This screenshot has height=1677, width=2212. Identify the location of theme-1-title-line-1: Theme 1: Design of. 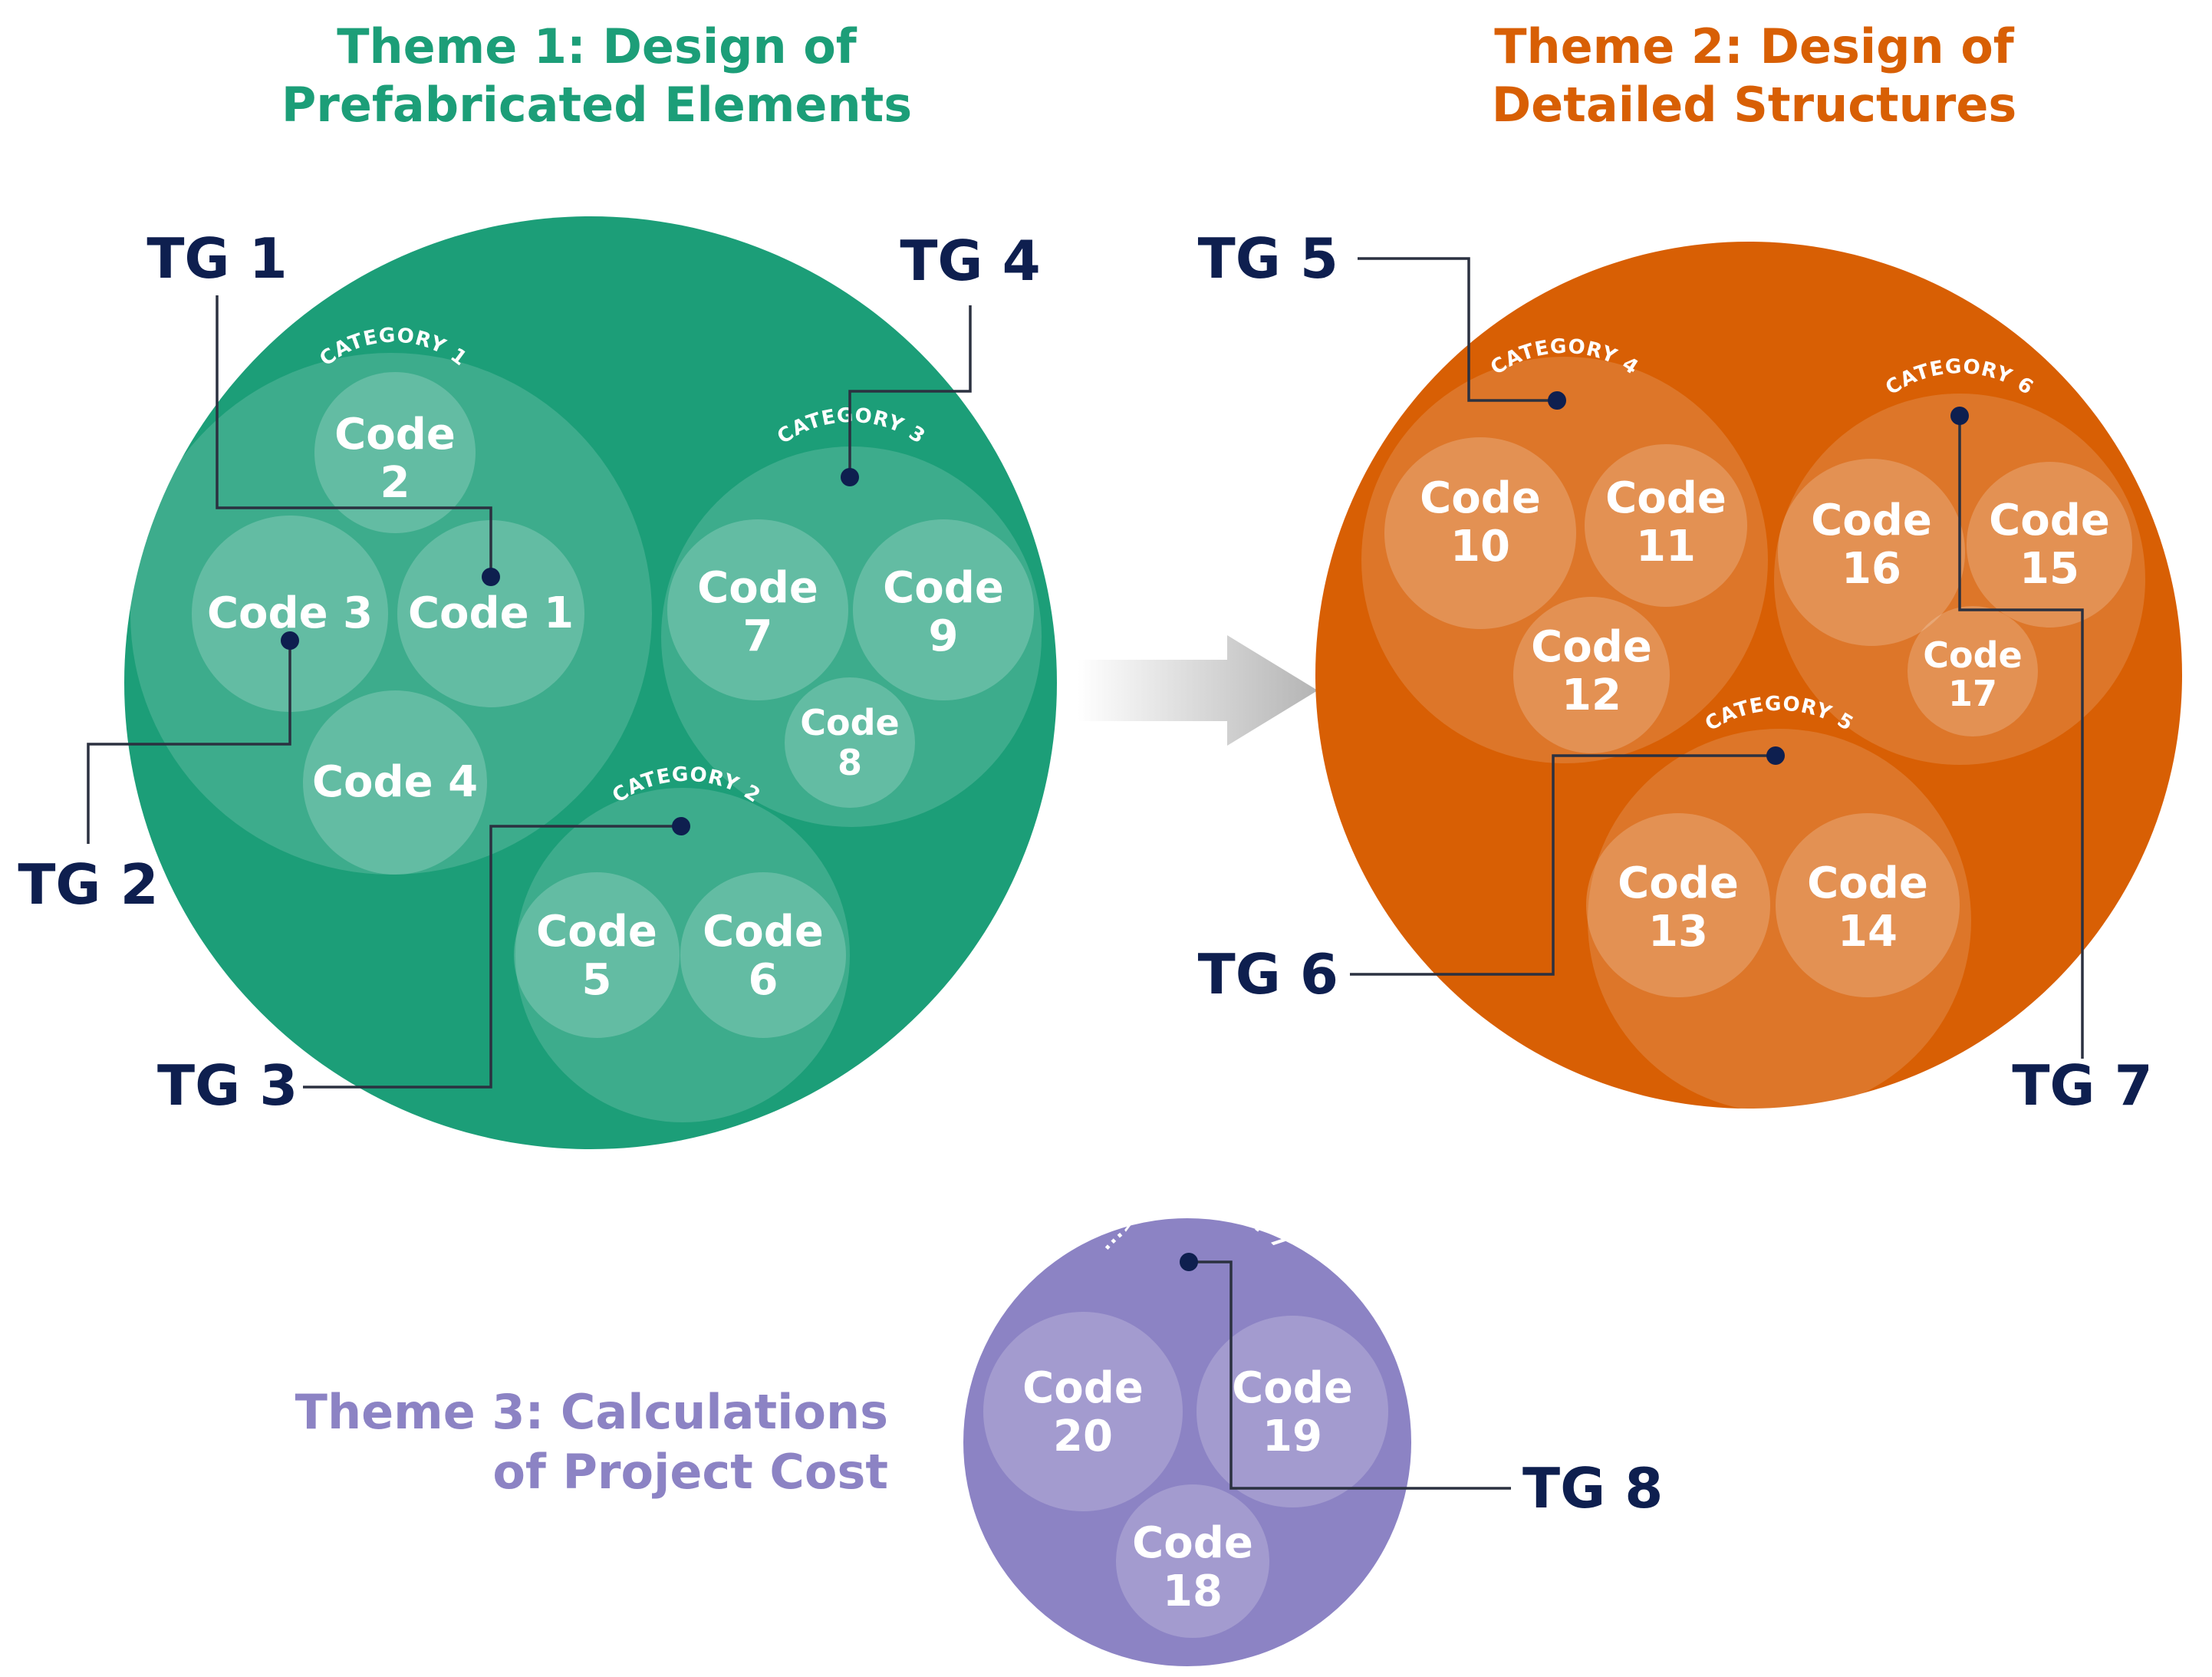
(597, 46).